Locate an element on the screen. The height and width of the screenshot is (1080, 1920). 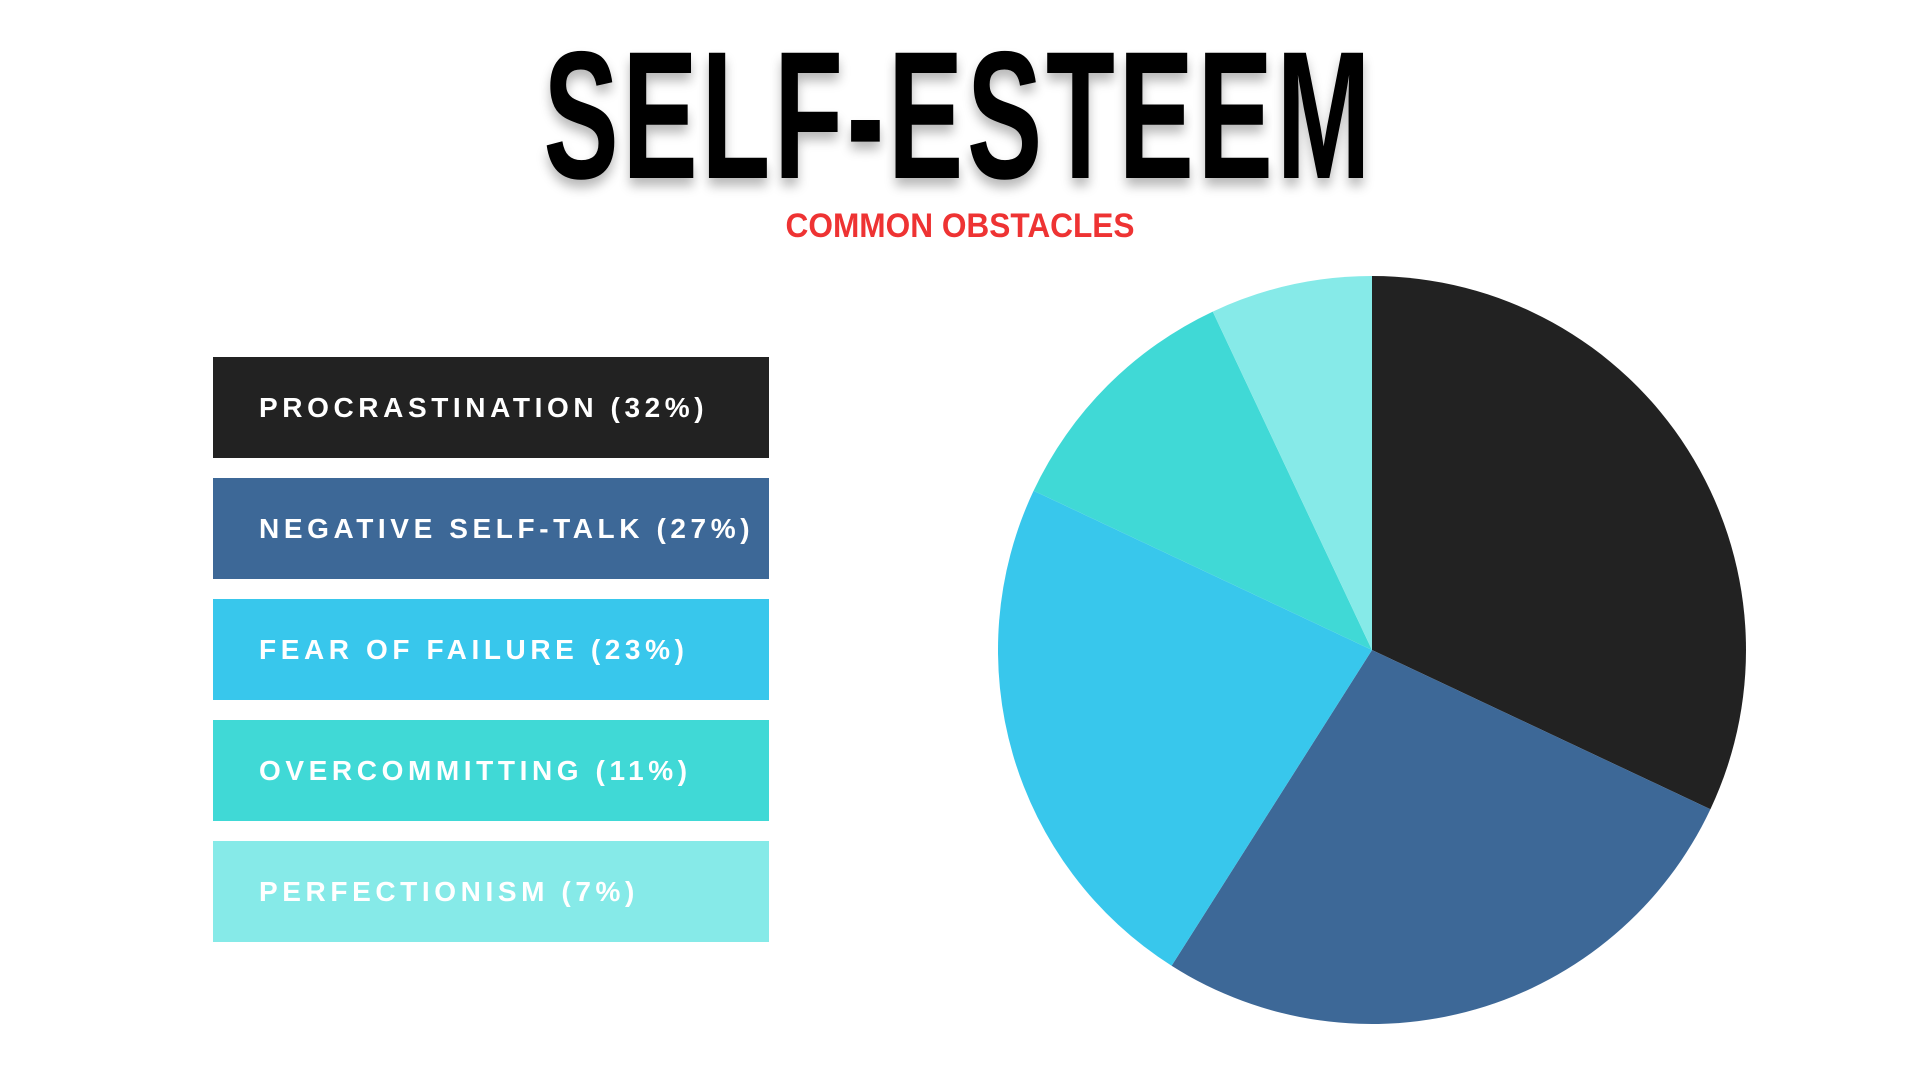
legend-label: PROCRASTINATION (32%) is located at coordinates (484, 407).